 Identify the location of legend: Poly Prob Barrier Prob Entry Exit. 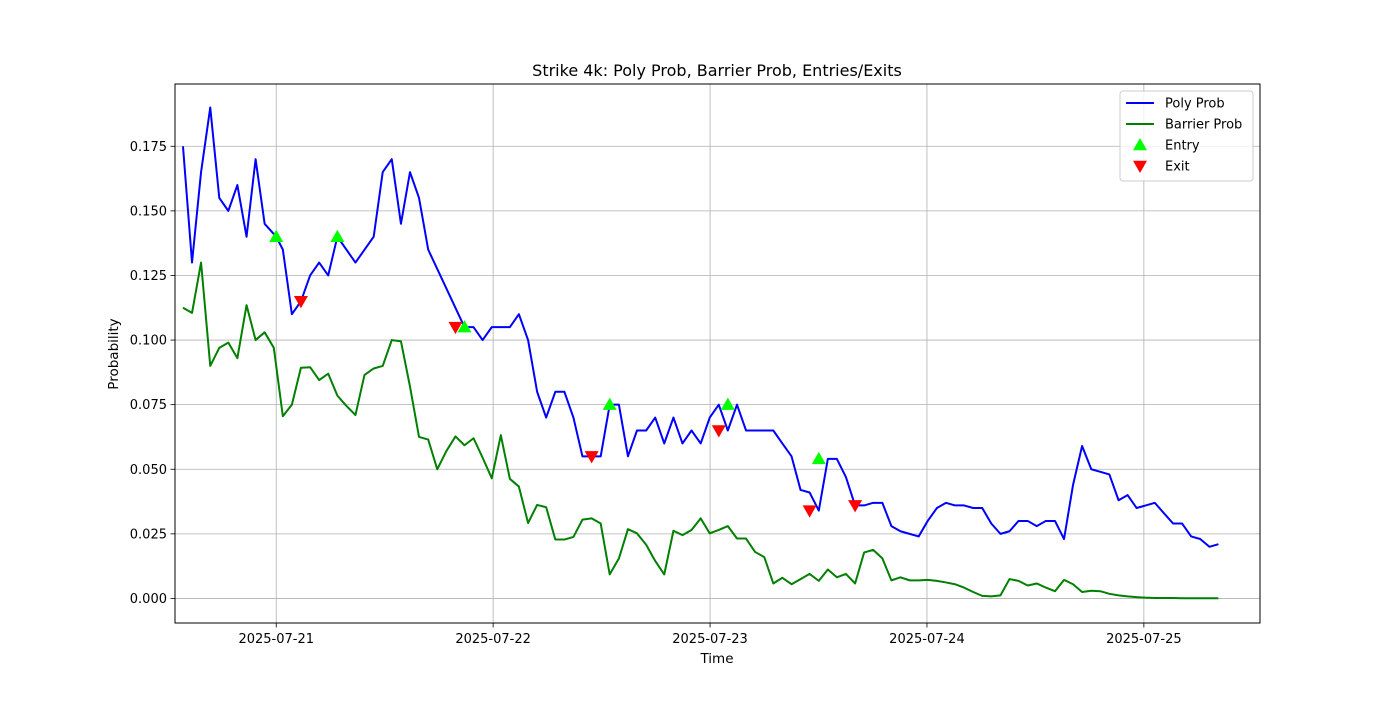
(1186, 136).